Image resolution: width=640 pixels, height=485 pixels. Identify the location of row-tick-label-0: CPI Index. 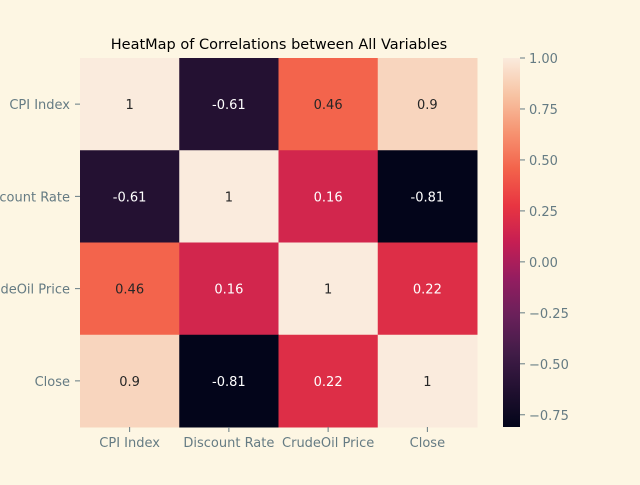
(39, 105).